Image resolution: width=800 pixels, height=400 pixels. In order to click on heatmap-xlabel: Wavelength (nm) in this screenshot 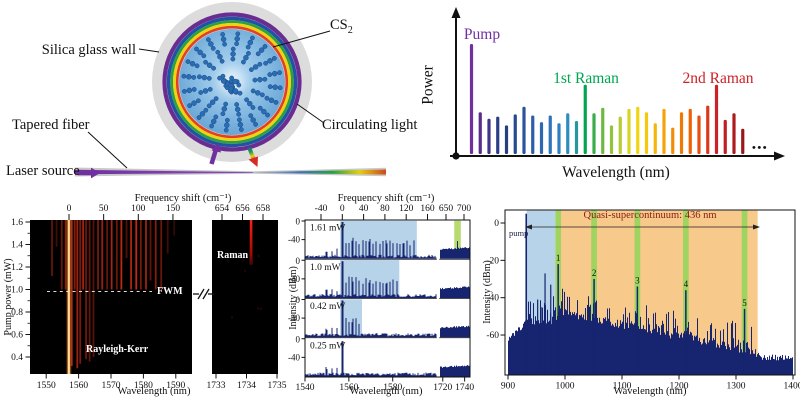, I will do `click(154, 391)`.